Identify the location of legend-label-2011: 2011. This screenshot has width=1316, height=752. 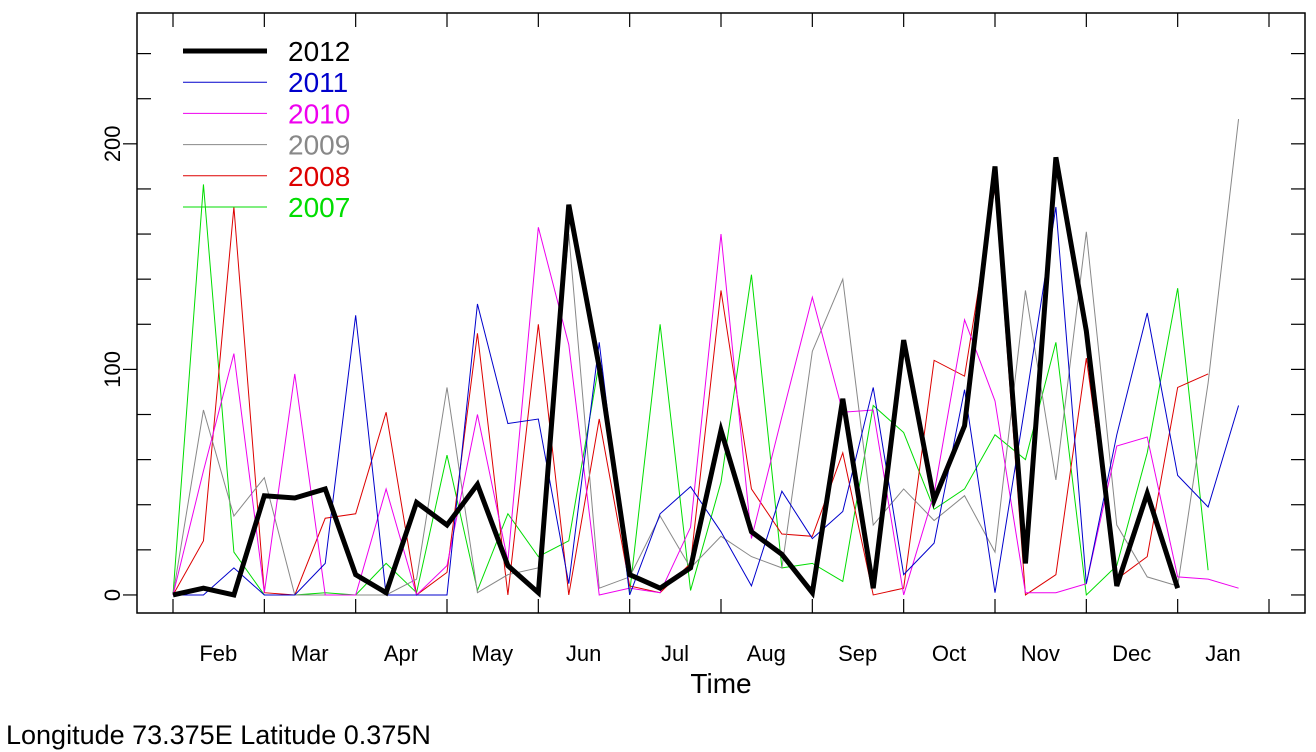
(318, 82).